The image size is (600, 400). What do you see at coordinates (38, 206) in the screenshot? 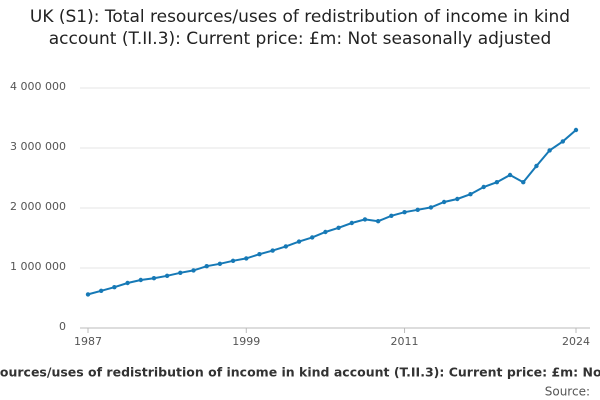
I see `y-tick-label: 2 000 000` at bounding box center [38, 206].